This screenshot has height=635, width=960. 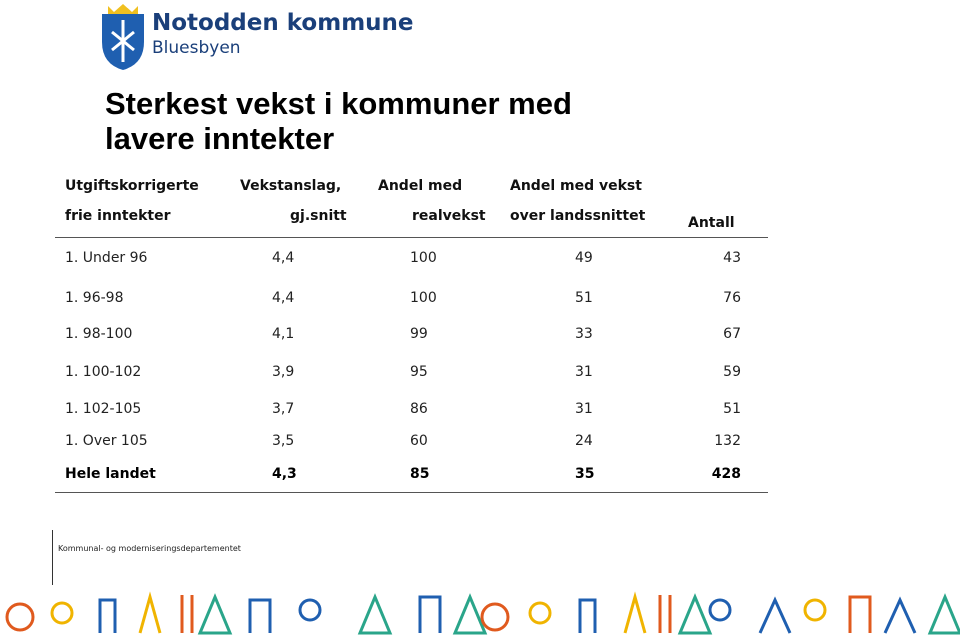 I want to click on column-header: Vekstanslag,, so click(x=291, y=186).